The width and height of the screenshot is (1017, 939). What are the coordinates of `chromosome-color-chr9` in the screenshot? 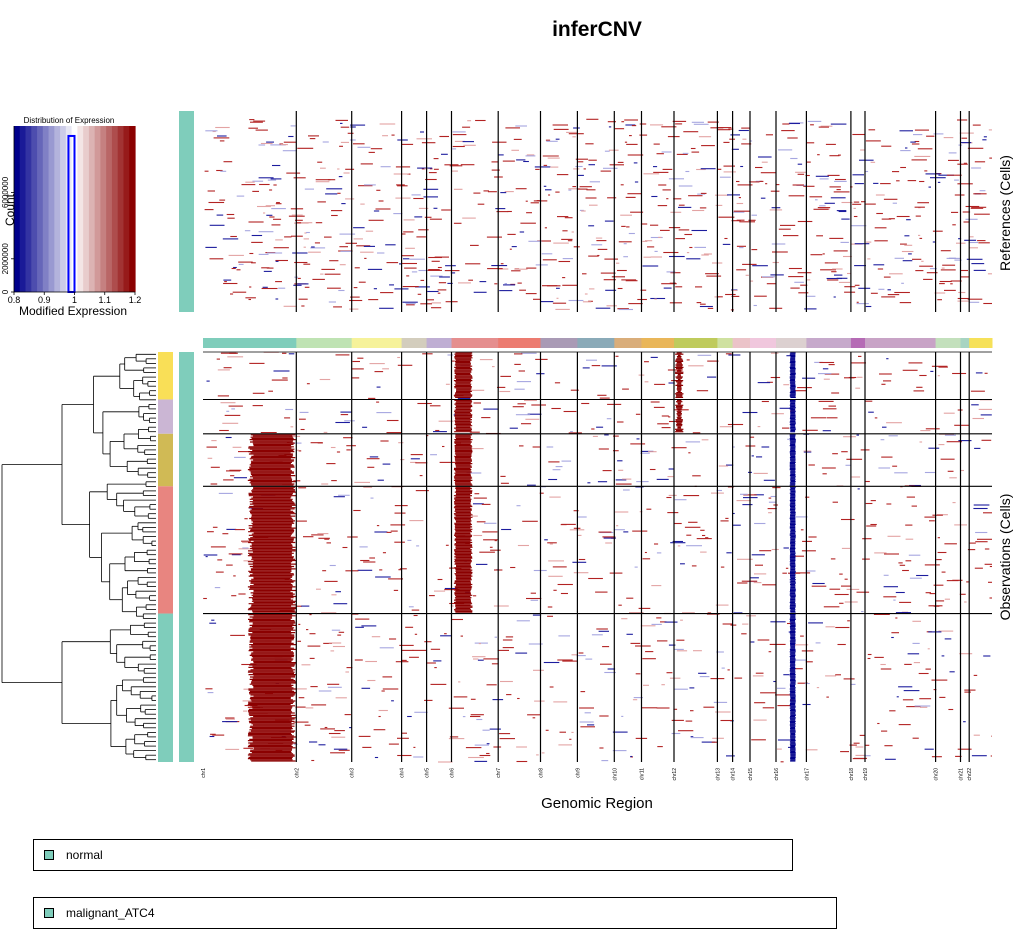 It's located at (596, 343).